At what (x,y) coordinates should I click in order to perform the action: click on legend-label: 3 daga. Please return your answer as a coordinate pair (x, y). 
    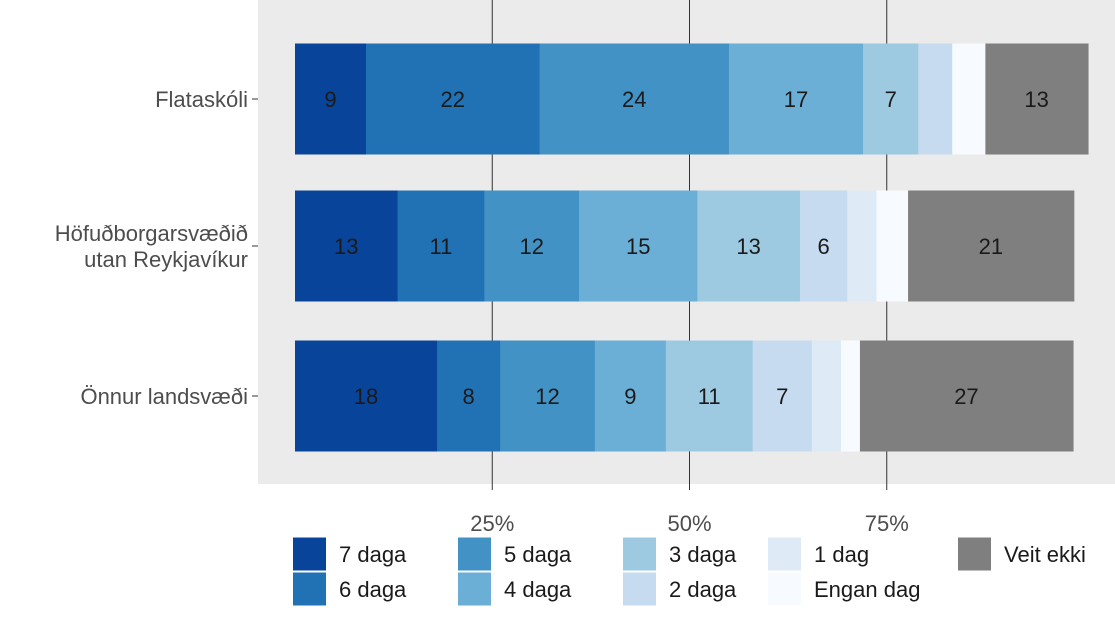
    Looking at the image, I should click on (703, 554).